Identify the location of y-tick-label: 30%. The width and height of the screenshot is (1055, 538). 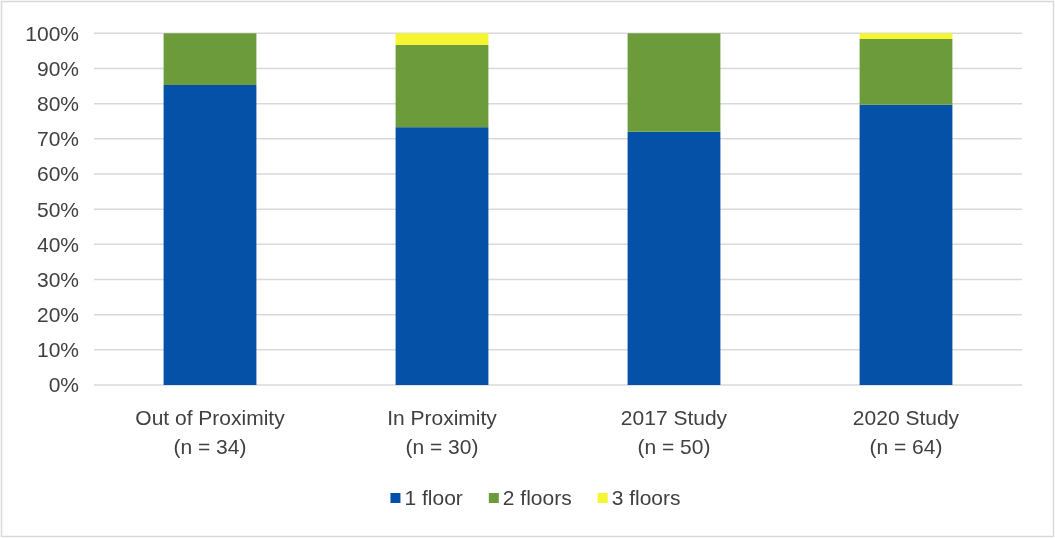
(57, 279).